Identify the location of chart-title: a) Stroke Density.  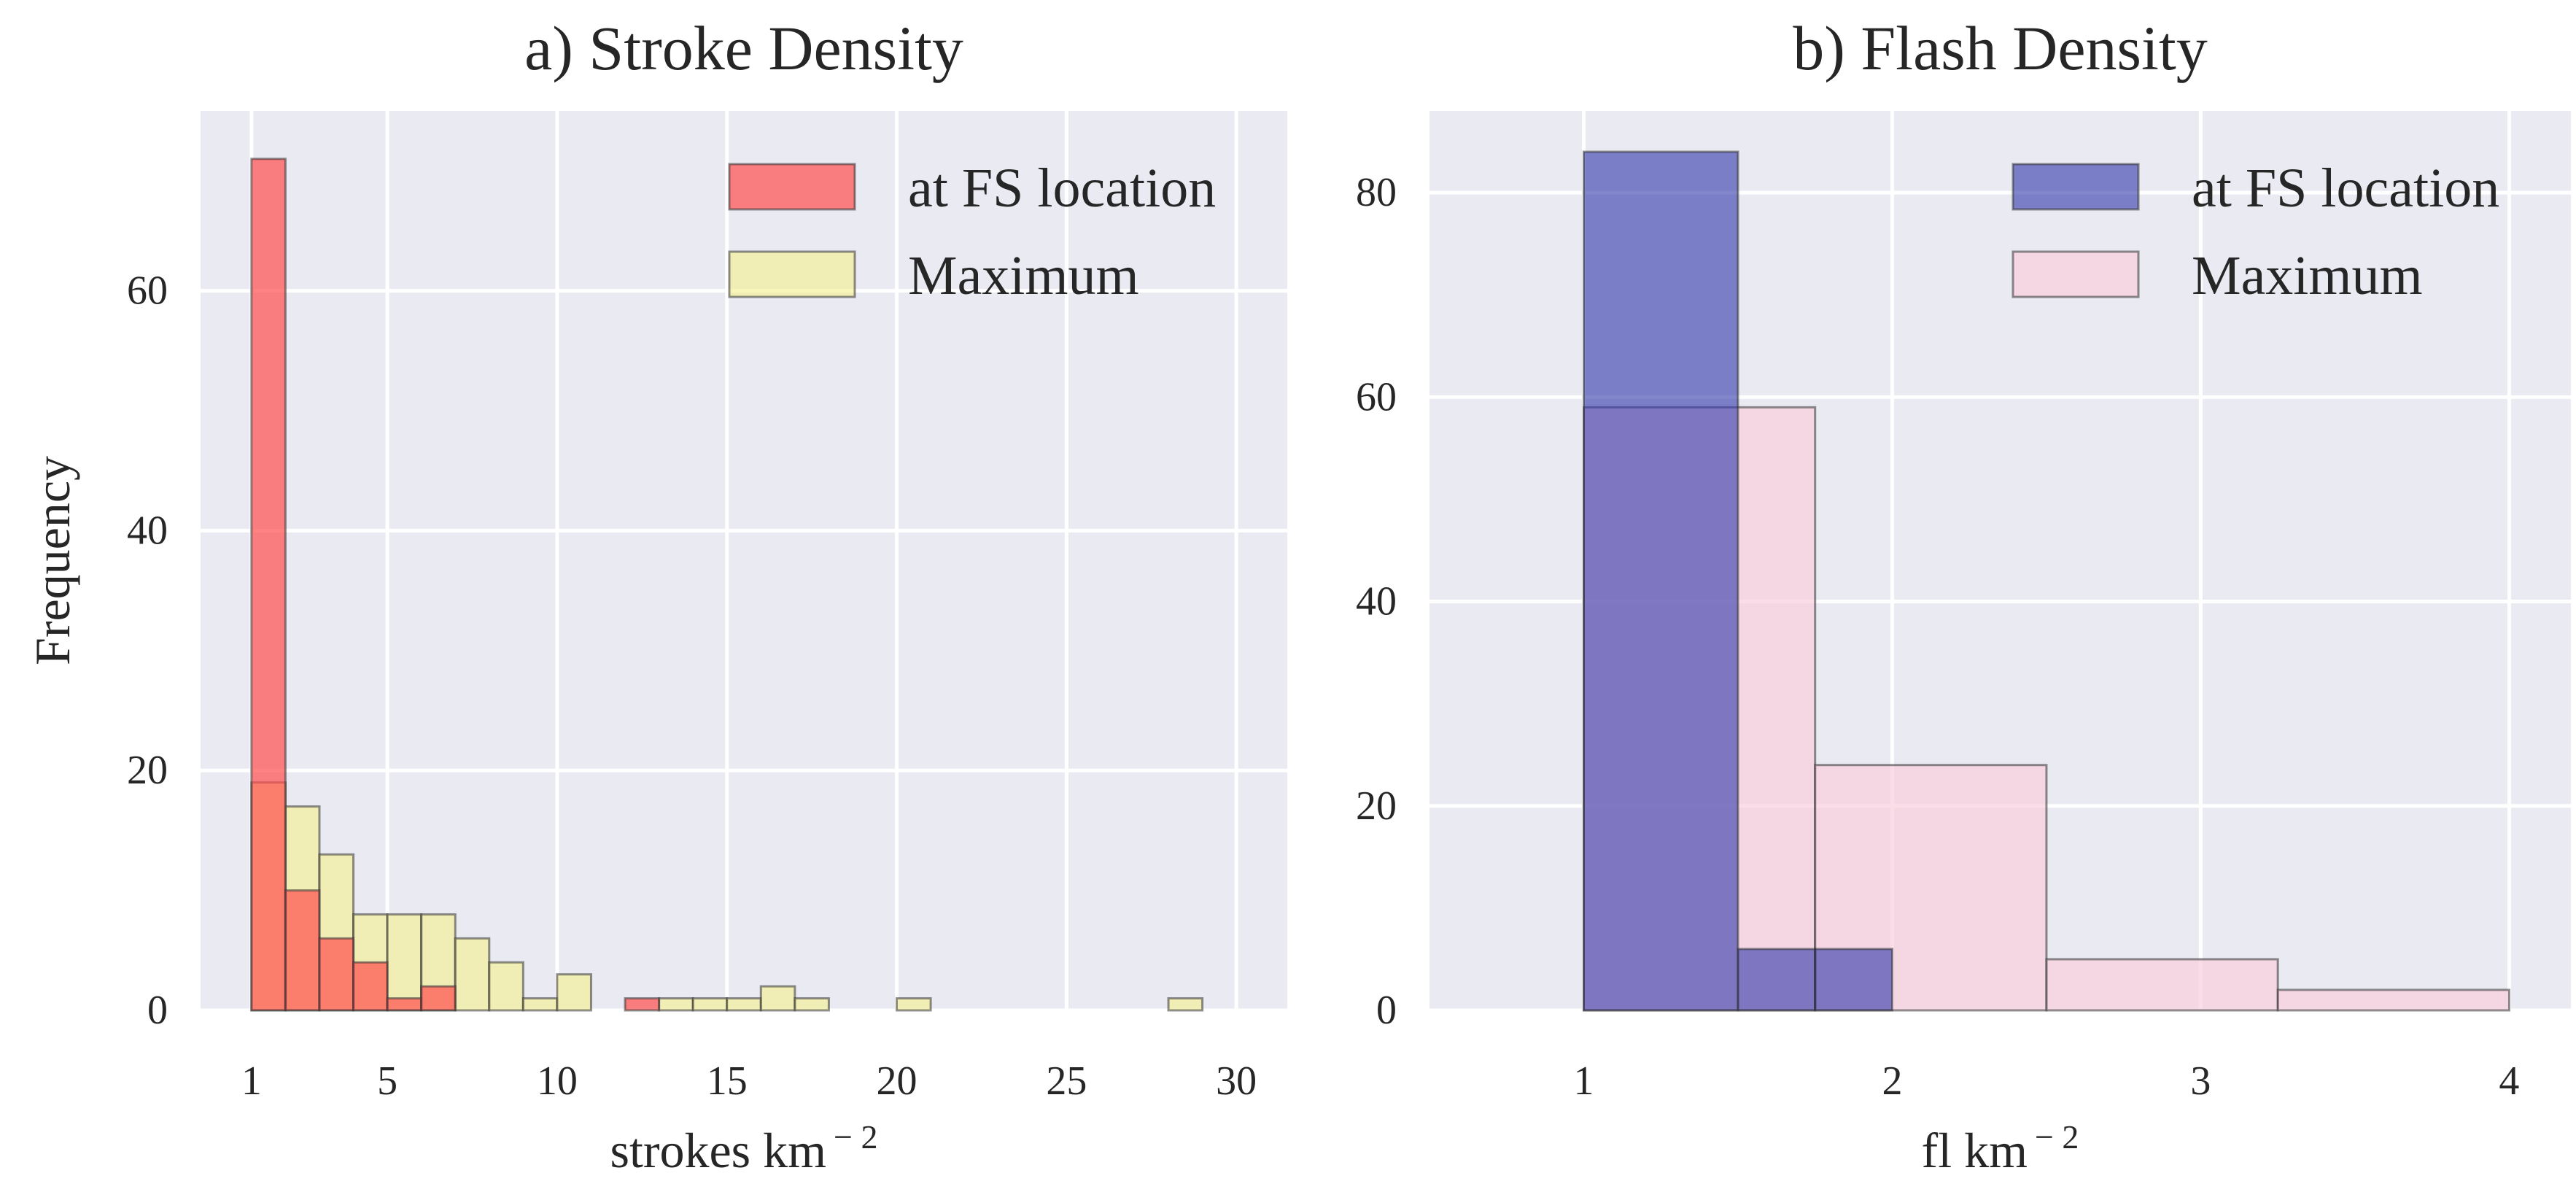
(744, 48).